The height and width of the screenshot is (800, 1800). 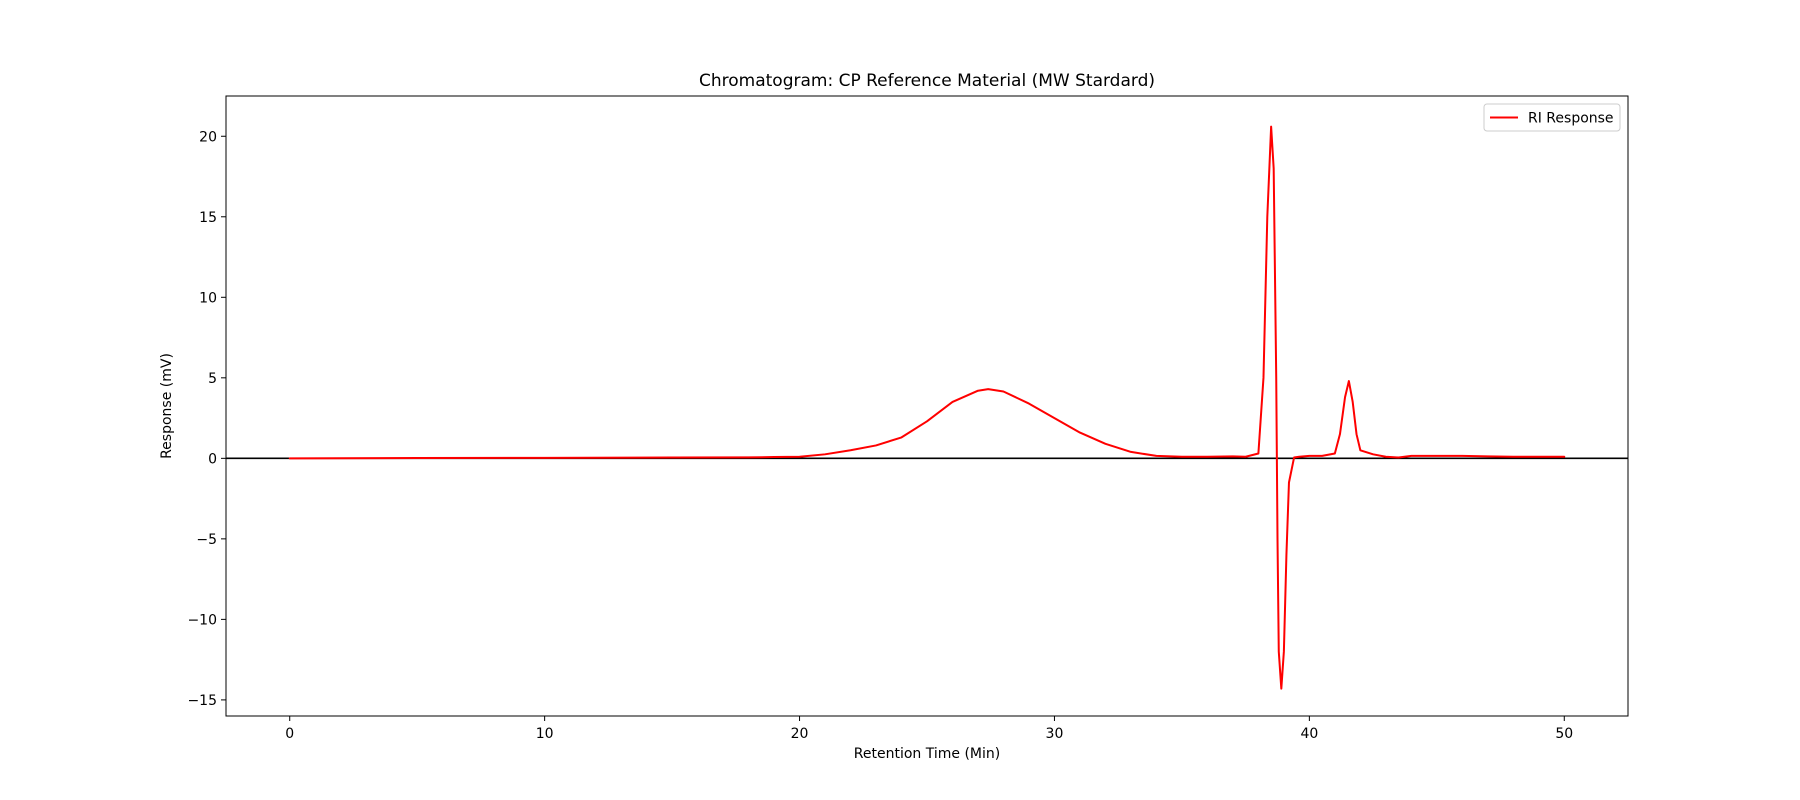 What do you see at coordinates (212, 379) in the screenshot?
I see `y-tick-label: 5` at bounding box center [212, 379].